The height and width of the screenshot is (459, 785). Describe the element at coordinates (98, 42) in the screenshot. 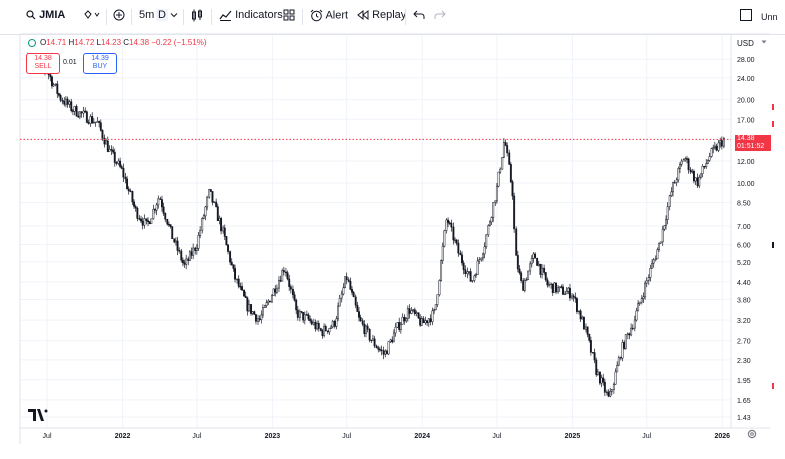

I see `low-label: L` at that location.